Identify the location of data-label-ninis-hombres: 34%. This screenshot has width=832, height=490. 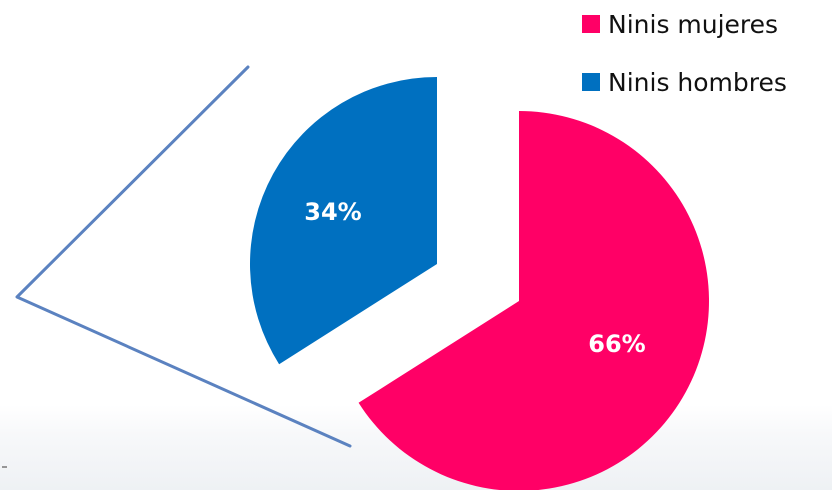
(332, 212).